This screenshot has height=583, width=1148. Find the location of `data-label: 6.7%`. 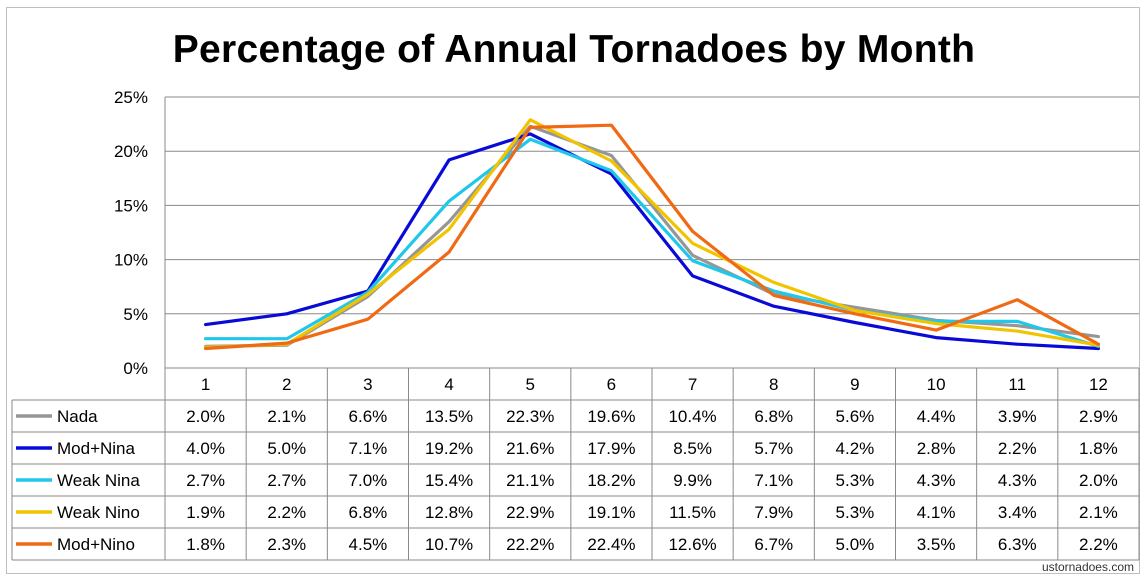

data-label: 6.7% is located at coordinates (773, 544).